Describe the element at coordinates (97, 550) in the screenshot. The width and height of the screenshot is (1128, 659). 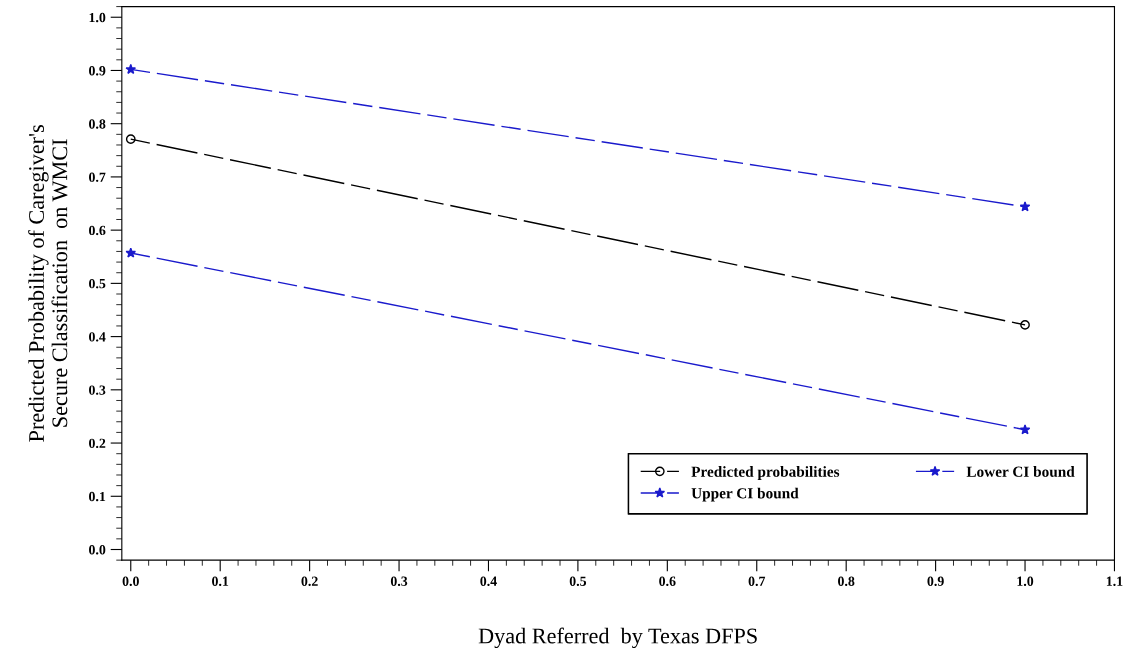
I see `y-tick-label: 0.0` at that location.